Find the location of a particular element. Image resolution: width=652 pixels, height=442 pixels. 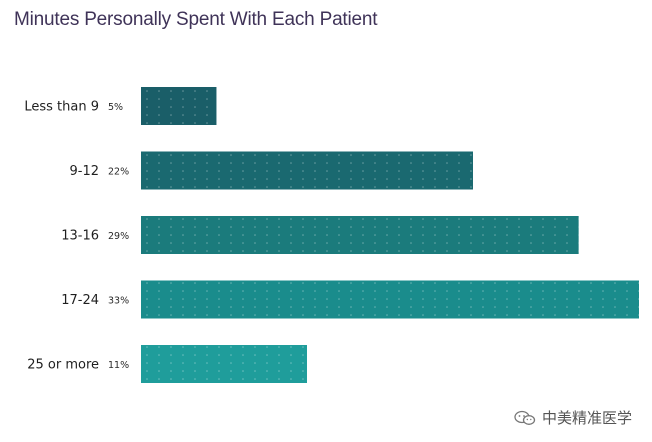

bar-group: 17-24 33% is located at coordinates (350, 299).